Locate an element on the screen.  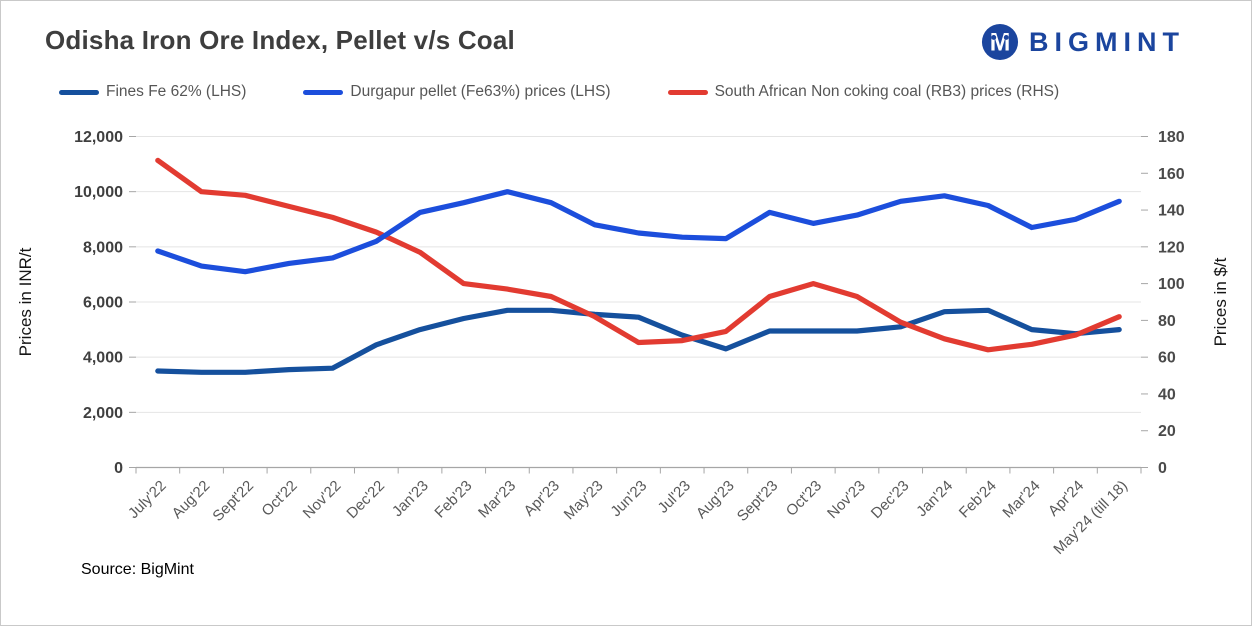
svg-text: Sept'23 is located at coordinates (758, 501).